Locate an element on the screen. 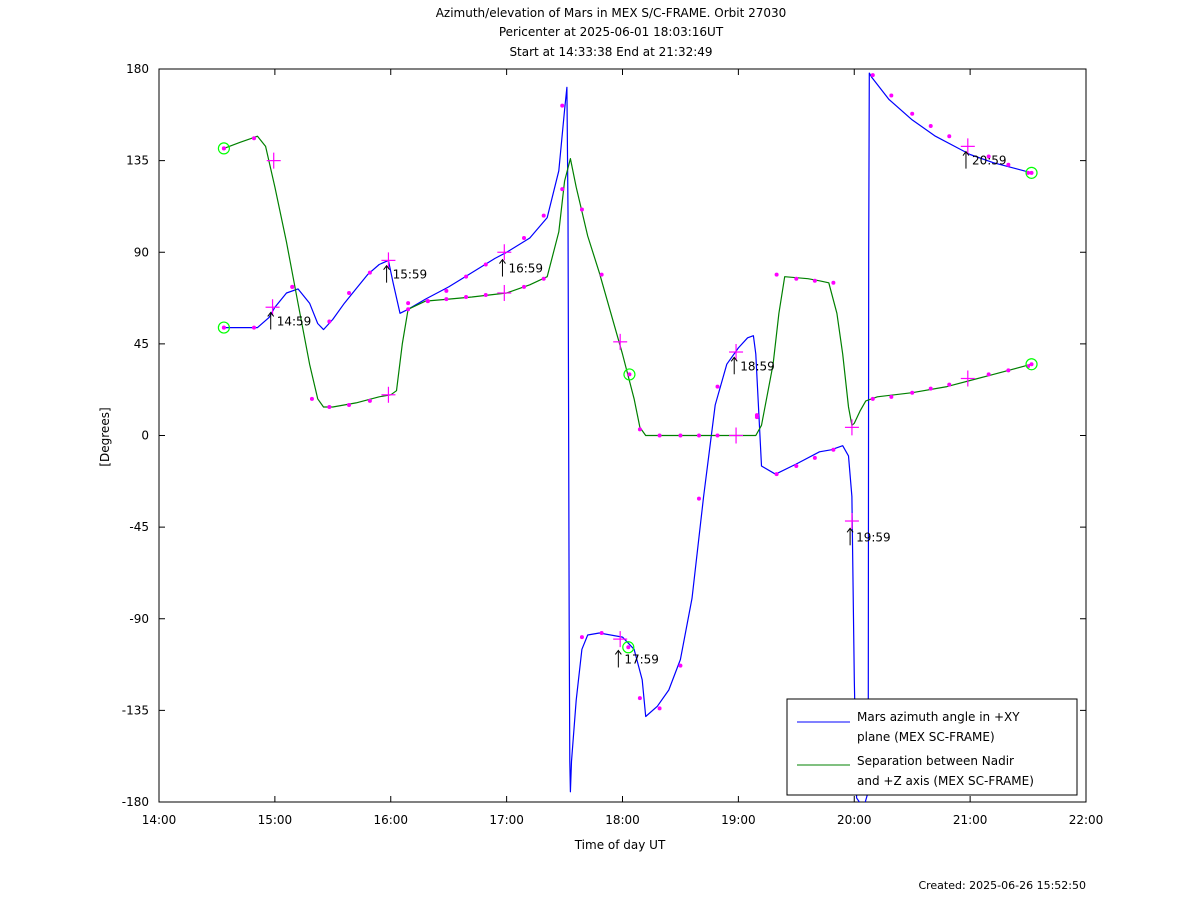  annotation-label: 20:59 is located at coordinates (989, 161).